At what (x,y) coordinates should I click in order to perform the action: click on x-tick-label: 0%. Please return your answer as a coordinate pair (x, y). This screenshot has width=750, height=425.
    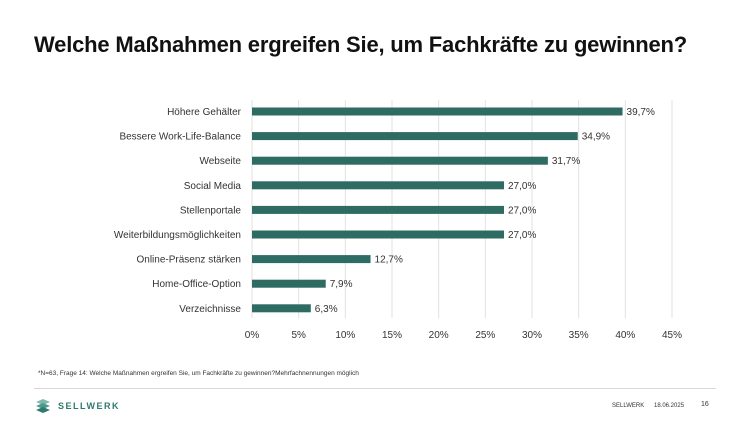
    Looking at the image, I should click on (252, 335).